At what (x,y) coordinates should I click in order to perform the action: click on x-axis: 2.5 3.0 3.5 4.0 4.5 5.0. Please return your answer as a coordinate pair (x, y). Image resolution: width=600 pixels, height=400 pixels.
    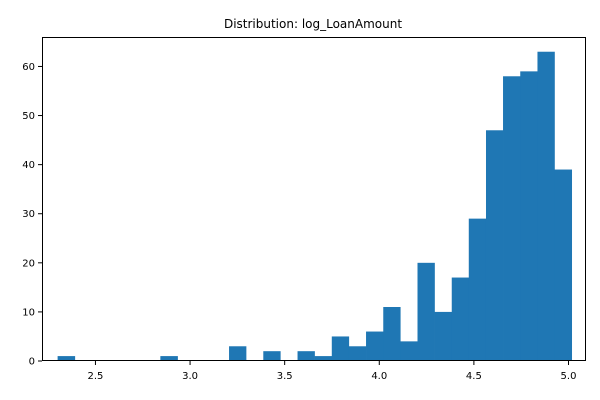
    Looking at the image, I should click on (332, 371).